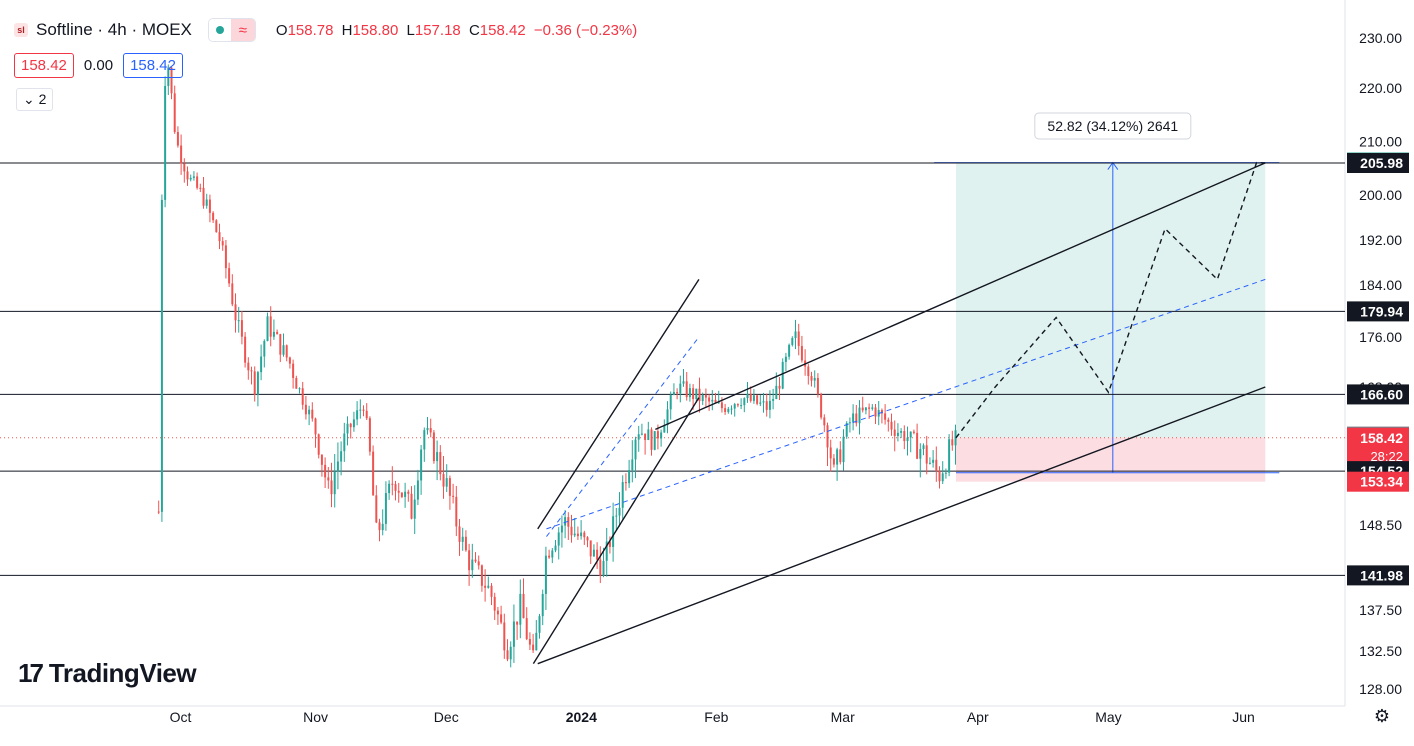  What do you see at coordinates (114, 29) in the screenshot?
I see `symbol-title: Softline · 4h · MOEX` at bounding box center [114, 29].